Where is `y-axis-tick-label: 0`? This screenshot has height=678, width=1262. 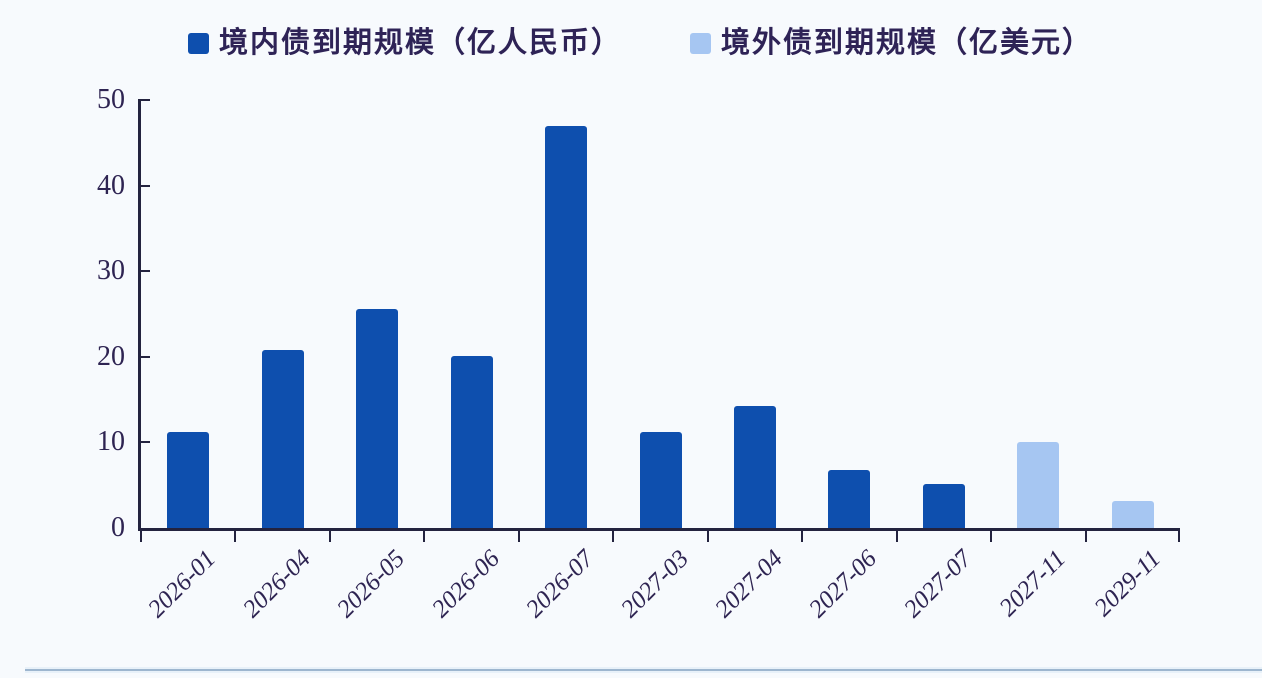
y-axis-tick-label: 0 is located at coordinates (118, 527).